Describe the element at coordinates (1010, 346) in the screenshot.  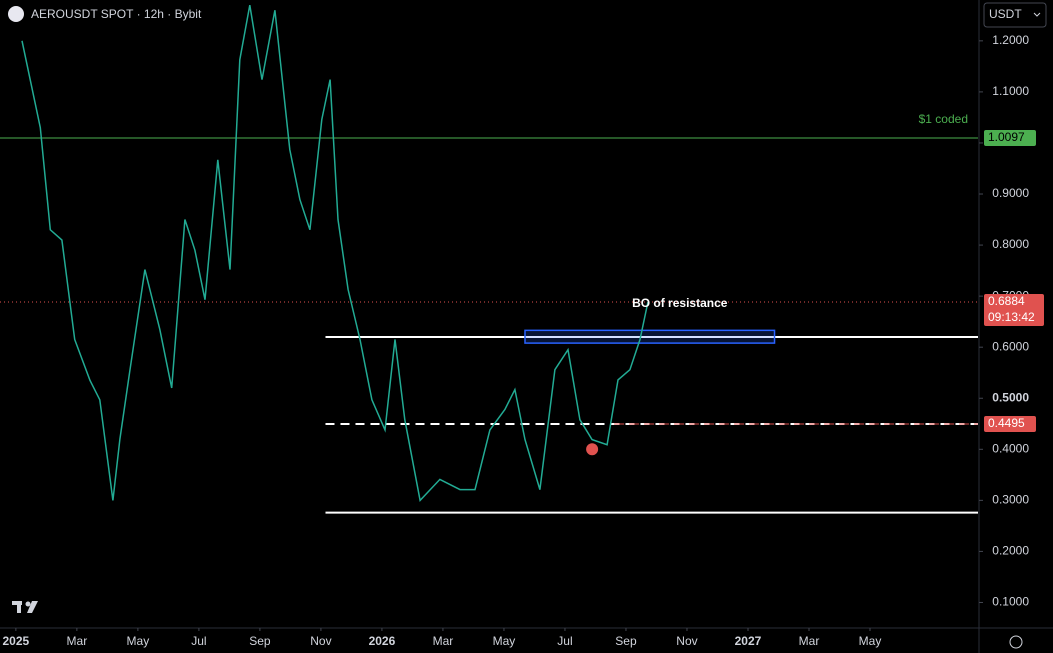
I see `y-tick-label: 0.6000` at that location.